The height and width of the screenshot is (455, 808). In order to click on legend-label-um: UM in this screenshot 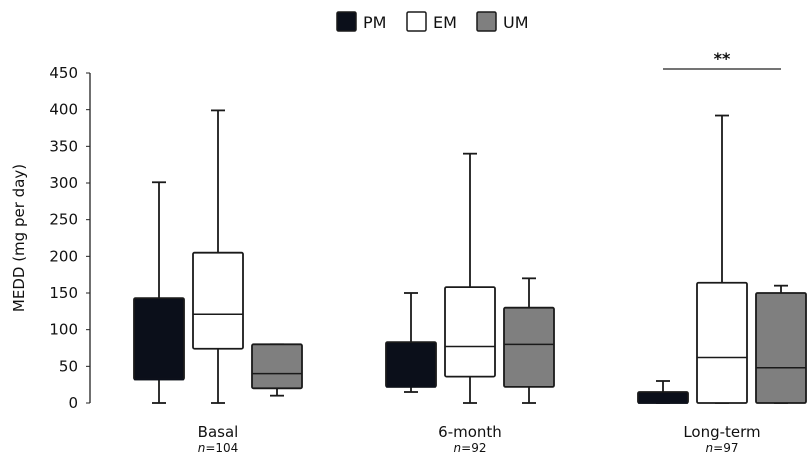, I will do `click(516, 22)`.